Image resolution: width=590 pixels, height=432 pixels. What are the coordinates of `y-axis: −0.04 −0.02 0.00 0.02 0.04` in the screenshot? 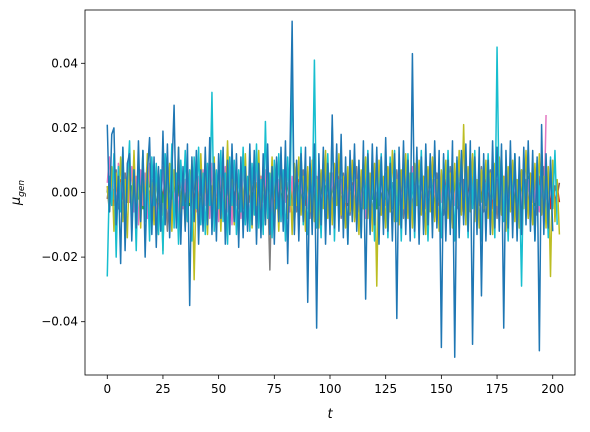 It's located at (63, 192).